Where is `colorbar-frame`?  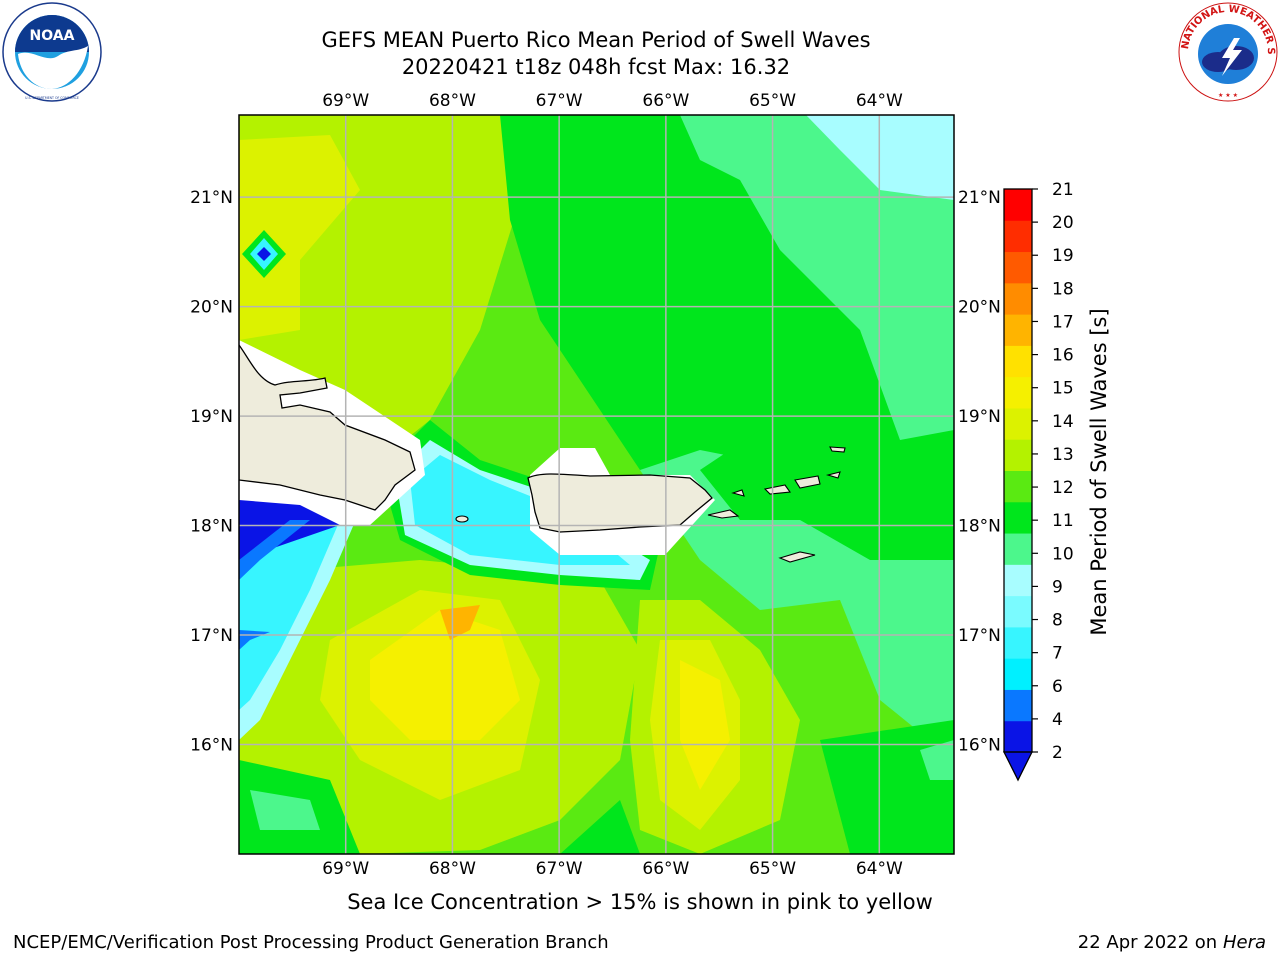 colorbar-frame is located at coordinates (1018, 470).